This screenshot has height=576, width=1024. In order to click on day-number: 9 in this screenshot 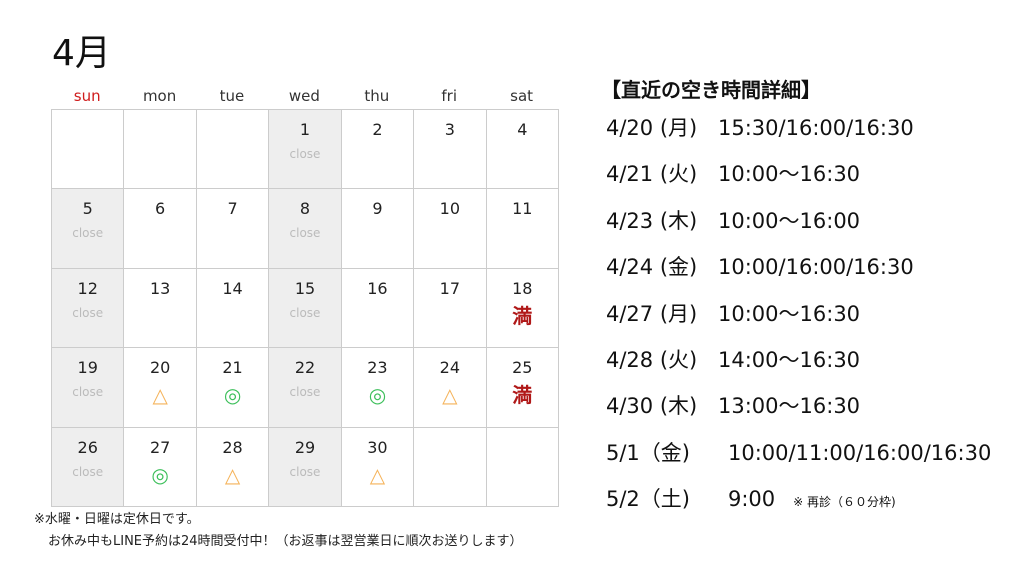, I will do `click(377, 209)`.